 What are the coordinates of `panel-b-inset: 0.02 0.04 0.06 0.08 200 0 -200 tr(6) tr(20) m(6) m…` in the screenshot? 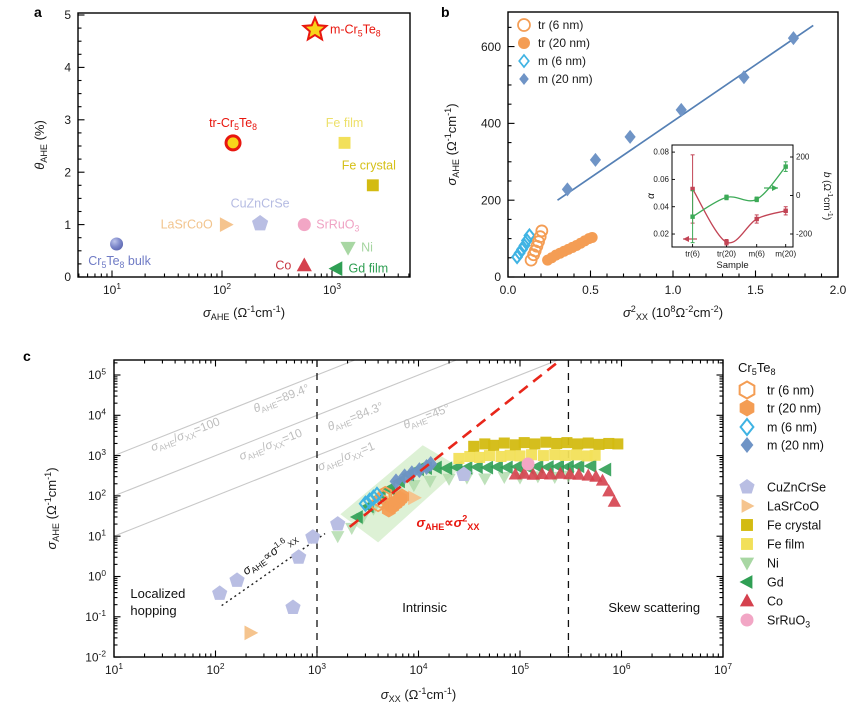 It's located at (739, 207).